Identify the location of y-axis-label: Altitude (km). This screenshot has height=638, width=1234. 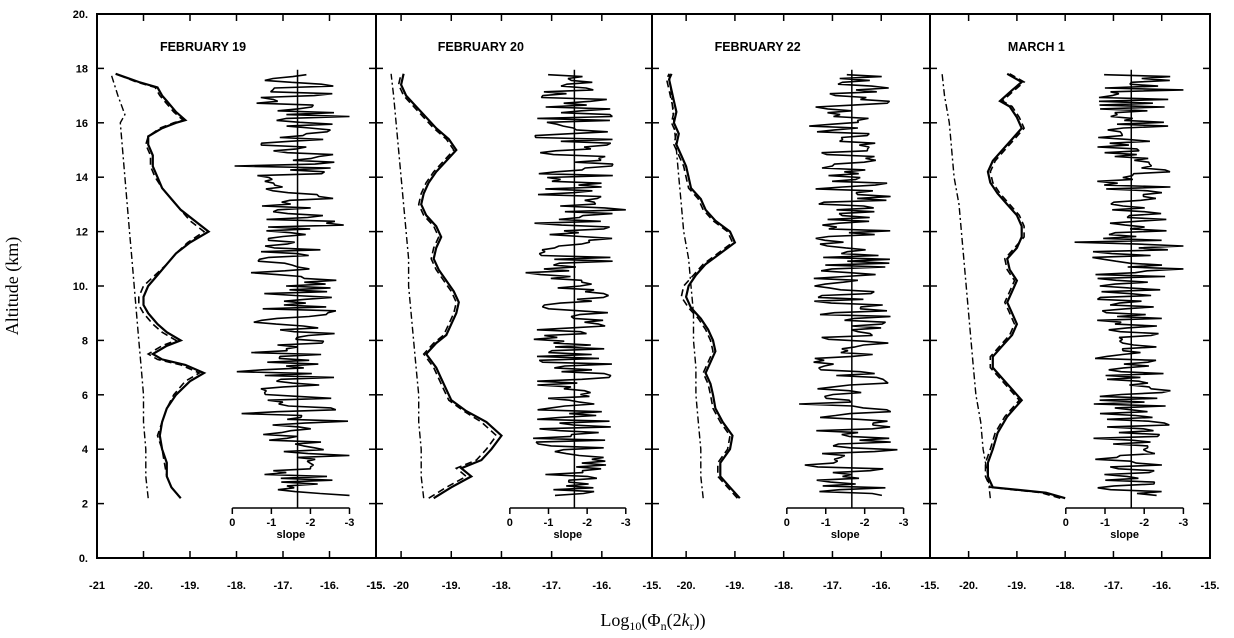
(12, 286).